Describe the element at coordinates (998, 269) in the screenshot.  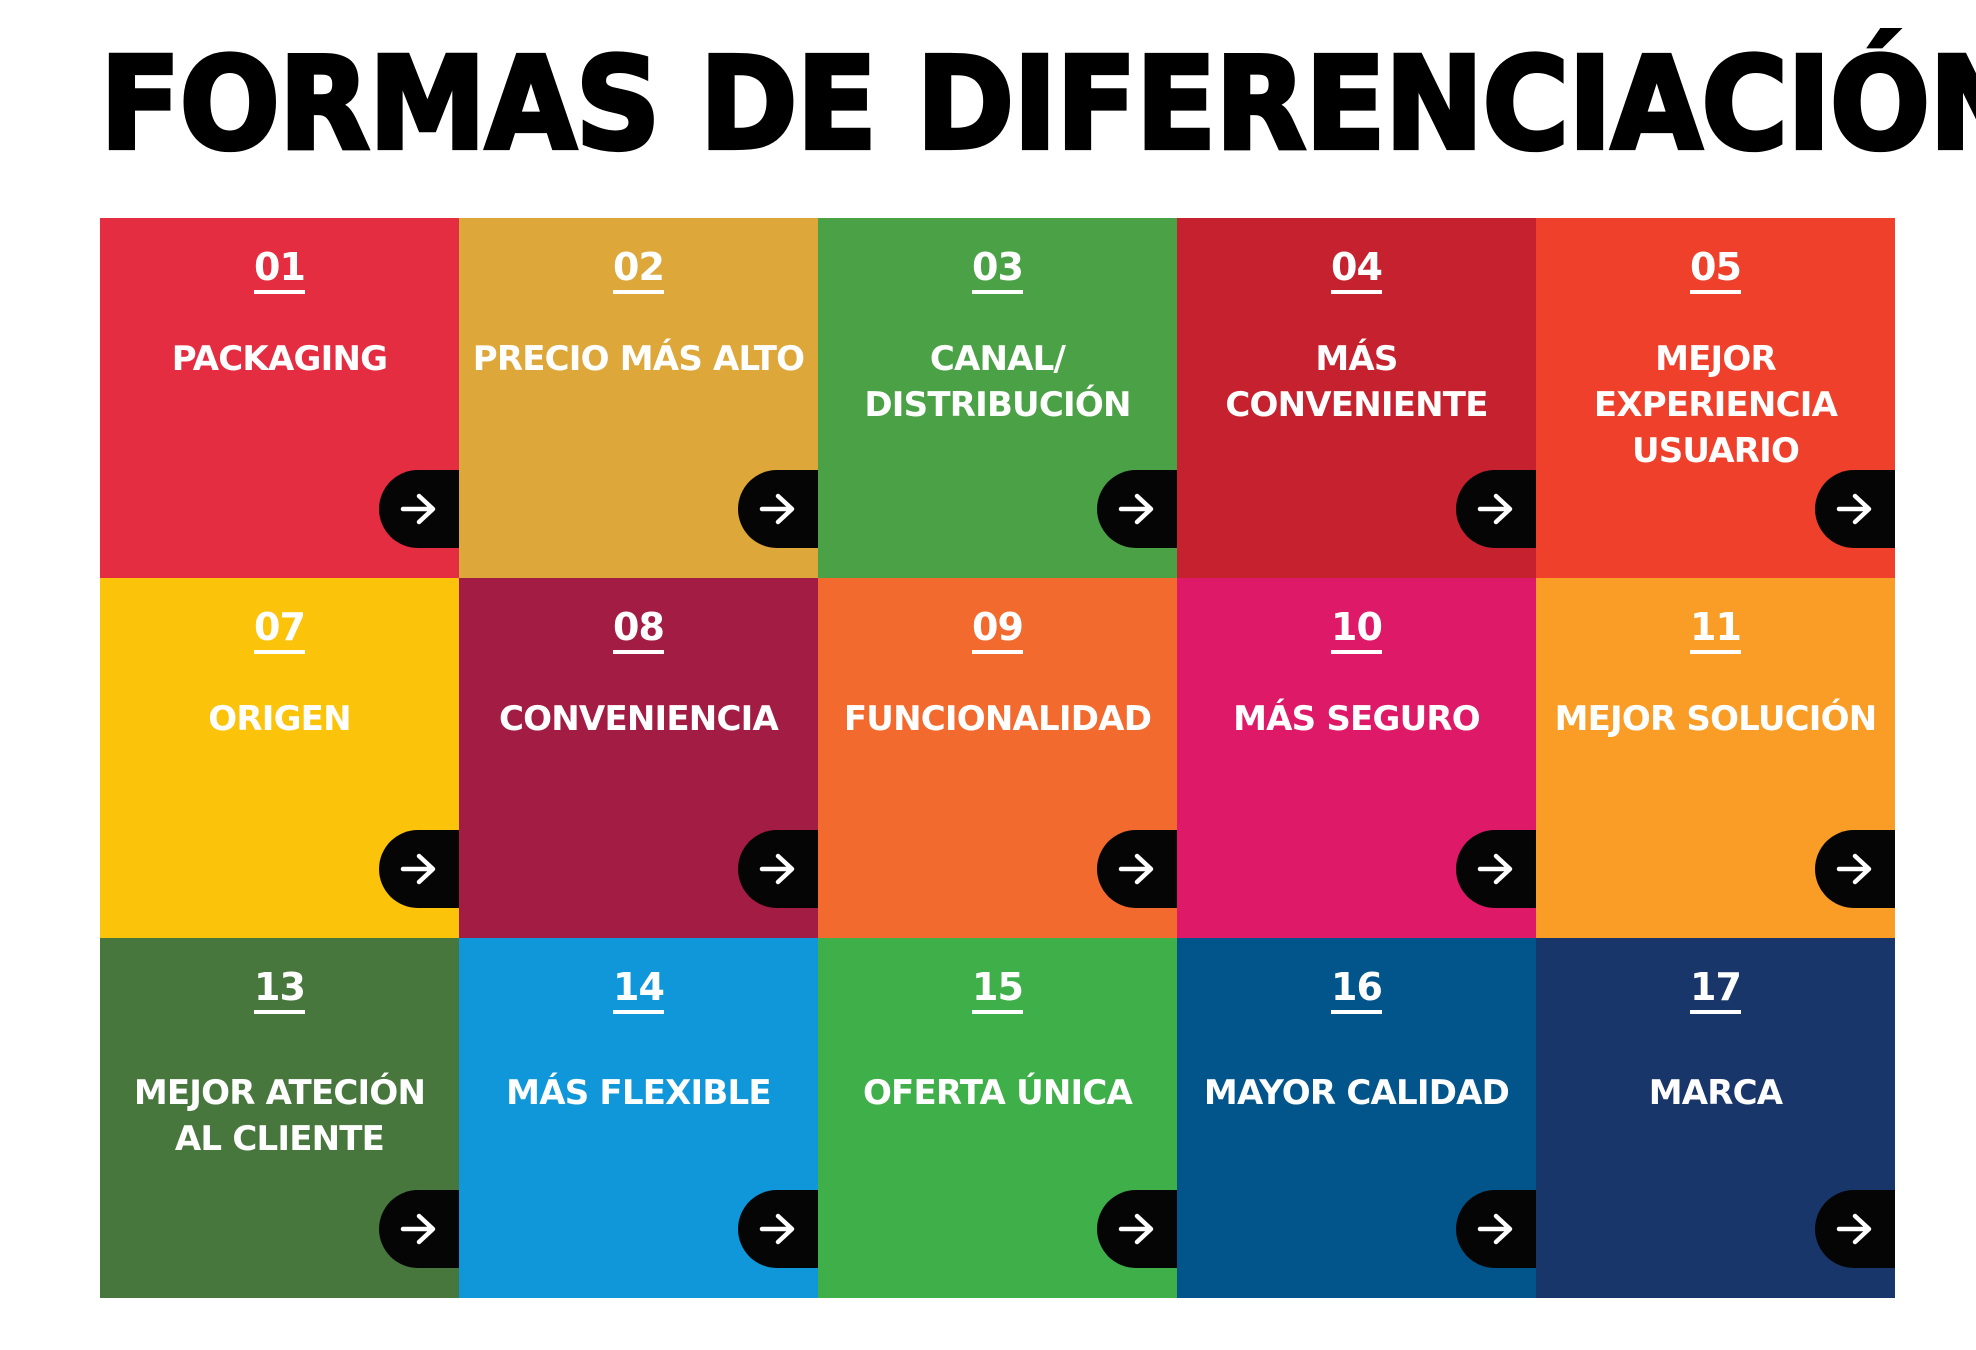
I see `tile-number: 03` at that location.